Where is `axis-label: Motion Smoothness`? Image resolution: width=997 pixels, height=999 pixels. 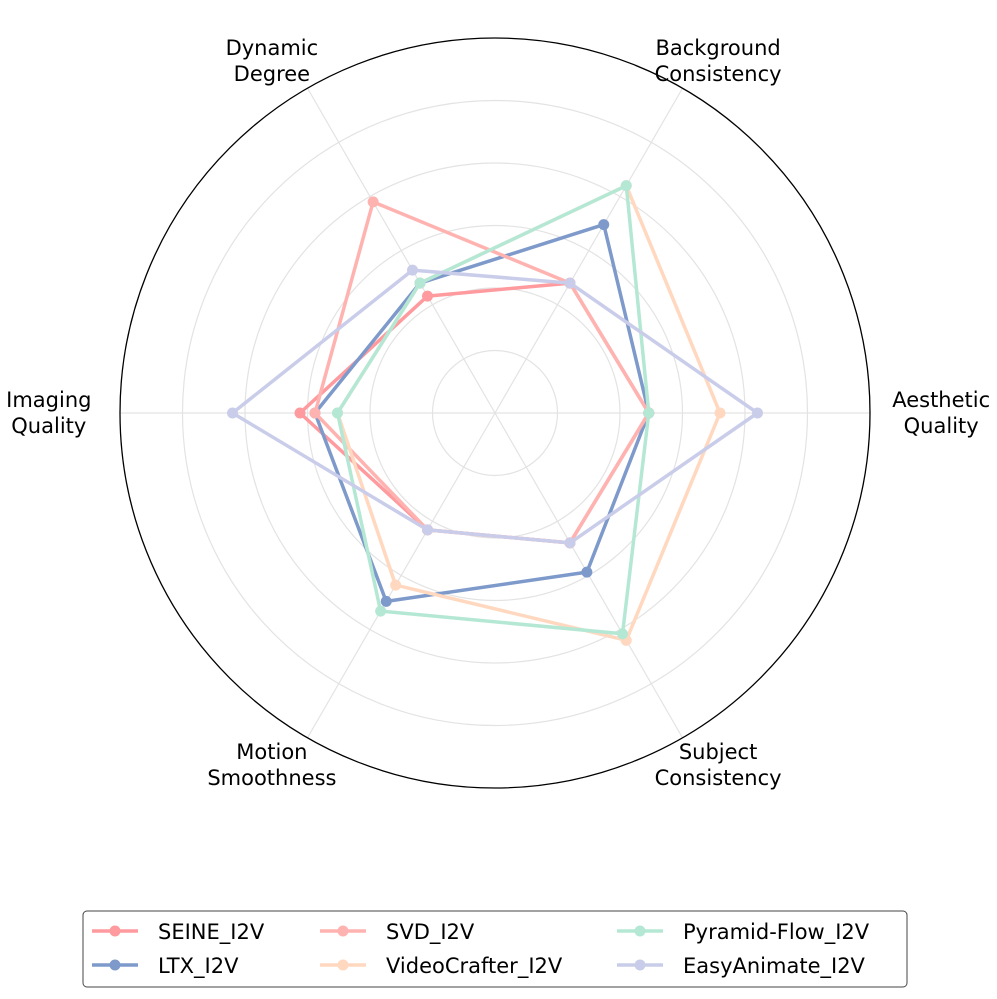 axis-label: Motion Smoothness is located at coordinates (271, 765).